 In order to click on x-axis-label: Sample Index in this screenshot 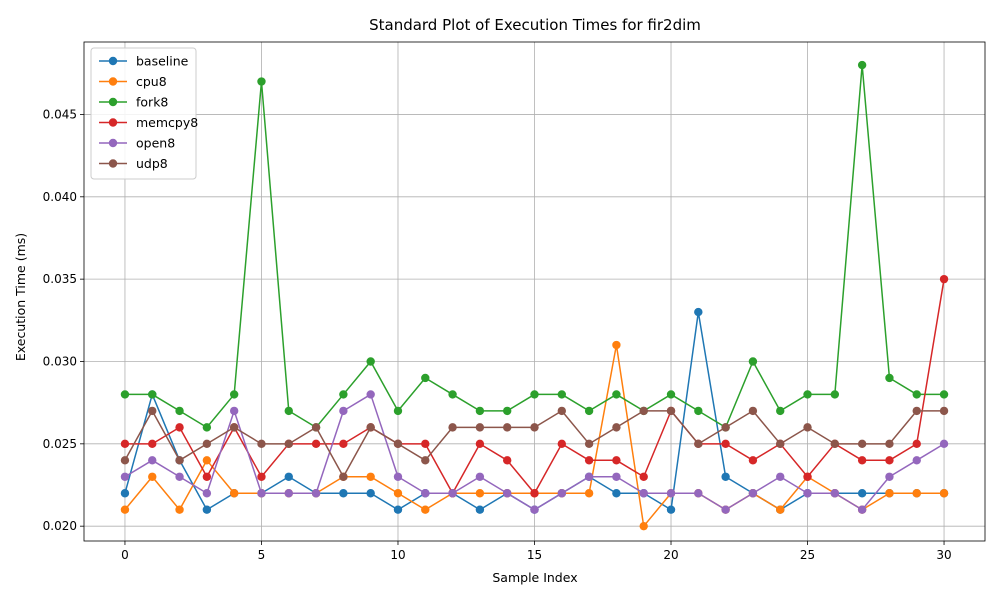, I will do `click(534, 577)`.